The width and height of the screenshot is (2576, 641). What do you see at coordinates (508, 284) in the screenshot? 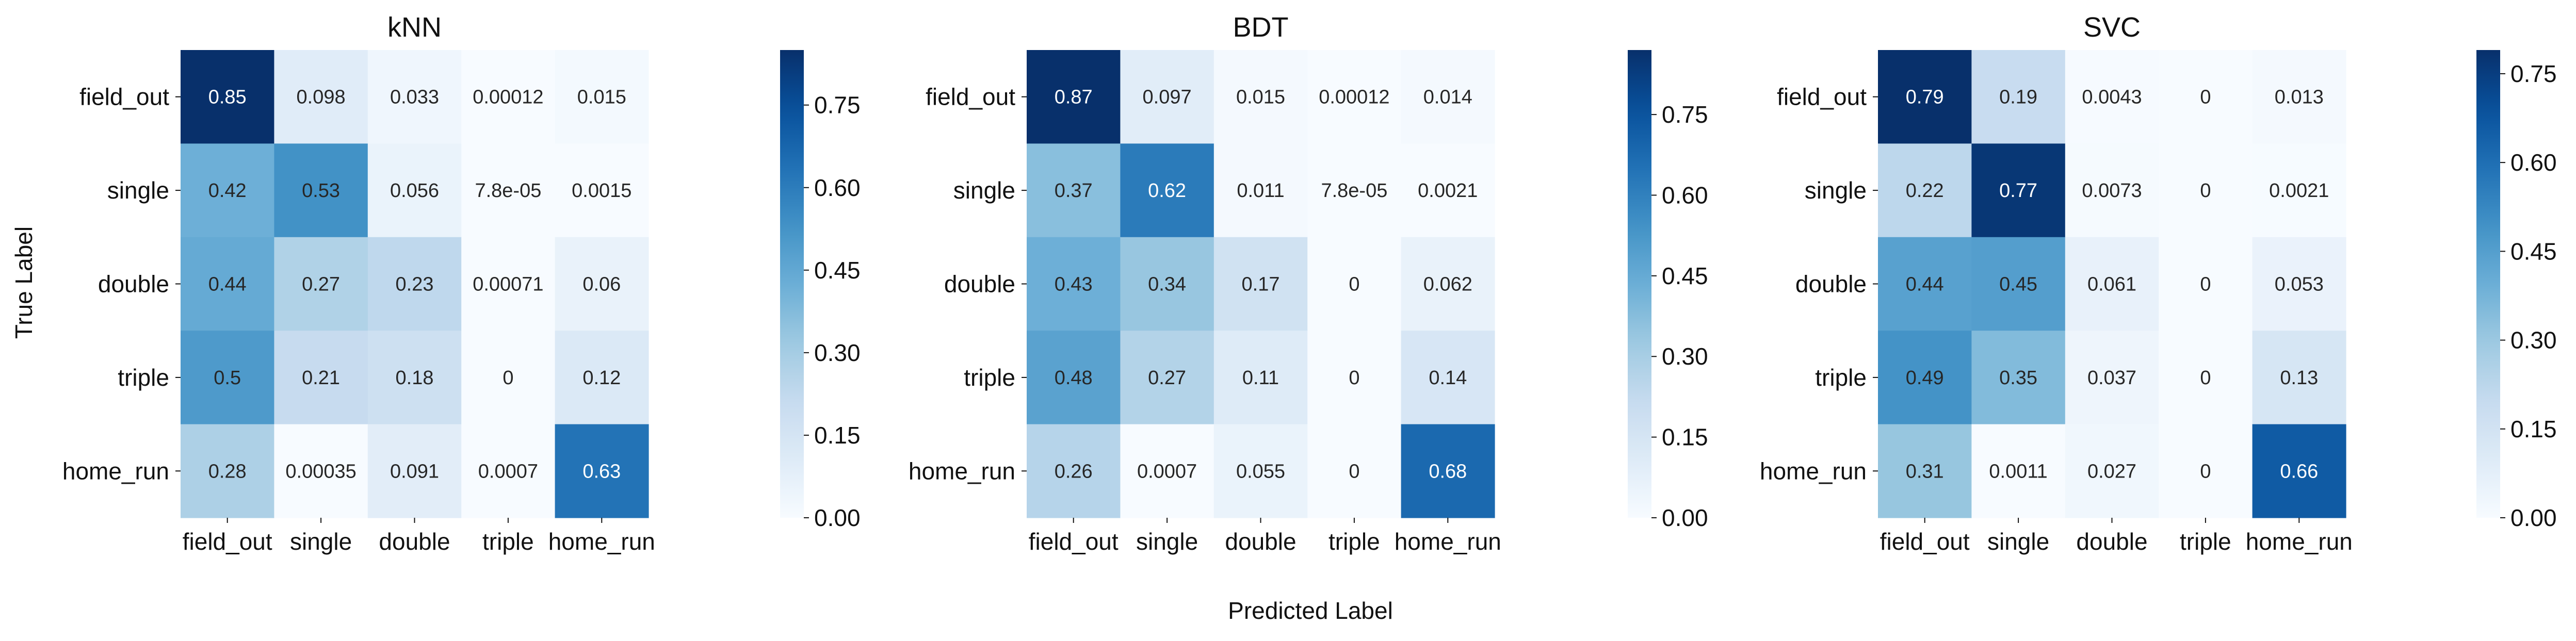
I see `cell-value-label: 0.00071` at bounding box center [508, 284].